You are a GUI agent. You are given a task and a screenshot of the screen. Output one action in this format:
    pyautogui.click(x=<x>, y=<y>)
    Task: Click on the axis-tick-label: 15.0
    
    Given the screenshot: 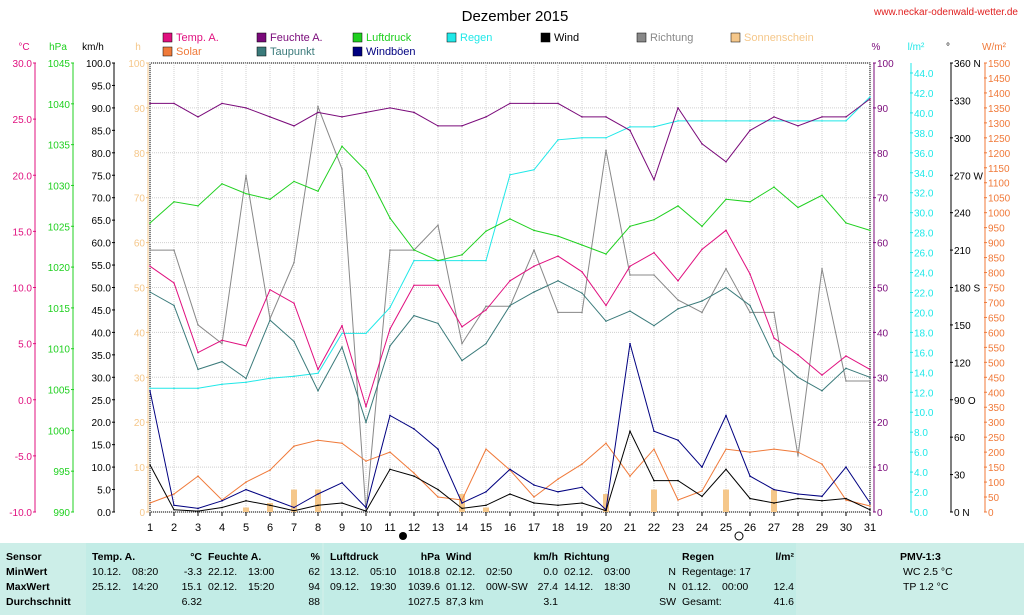 What is the action you would take?
    pyautogui.click(x=23, y=232)
    